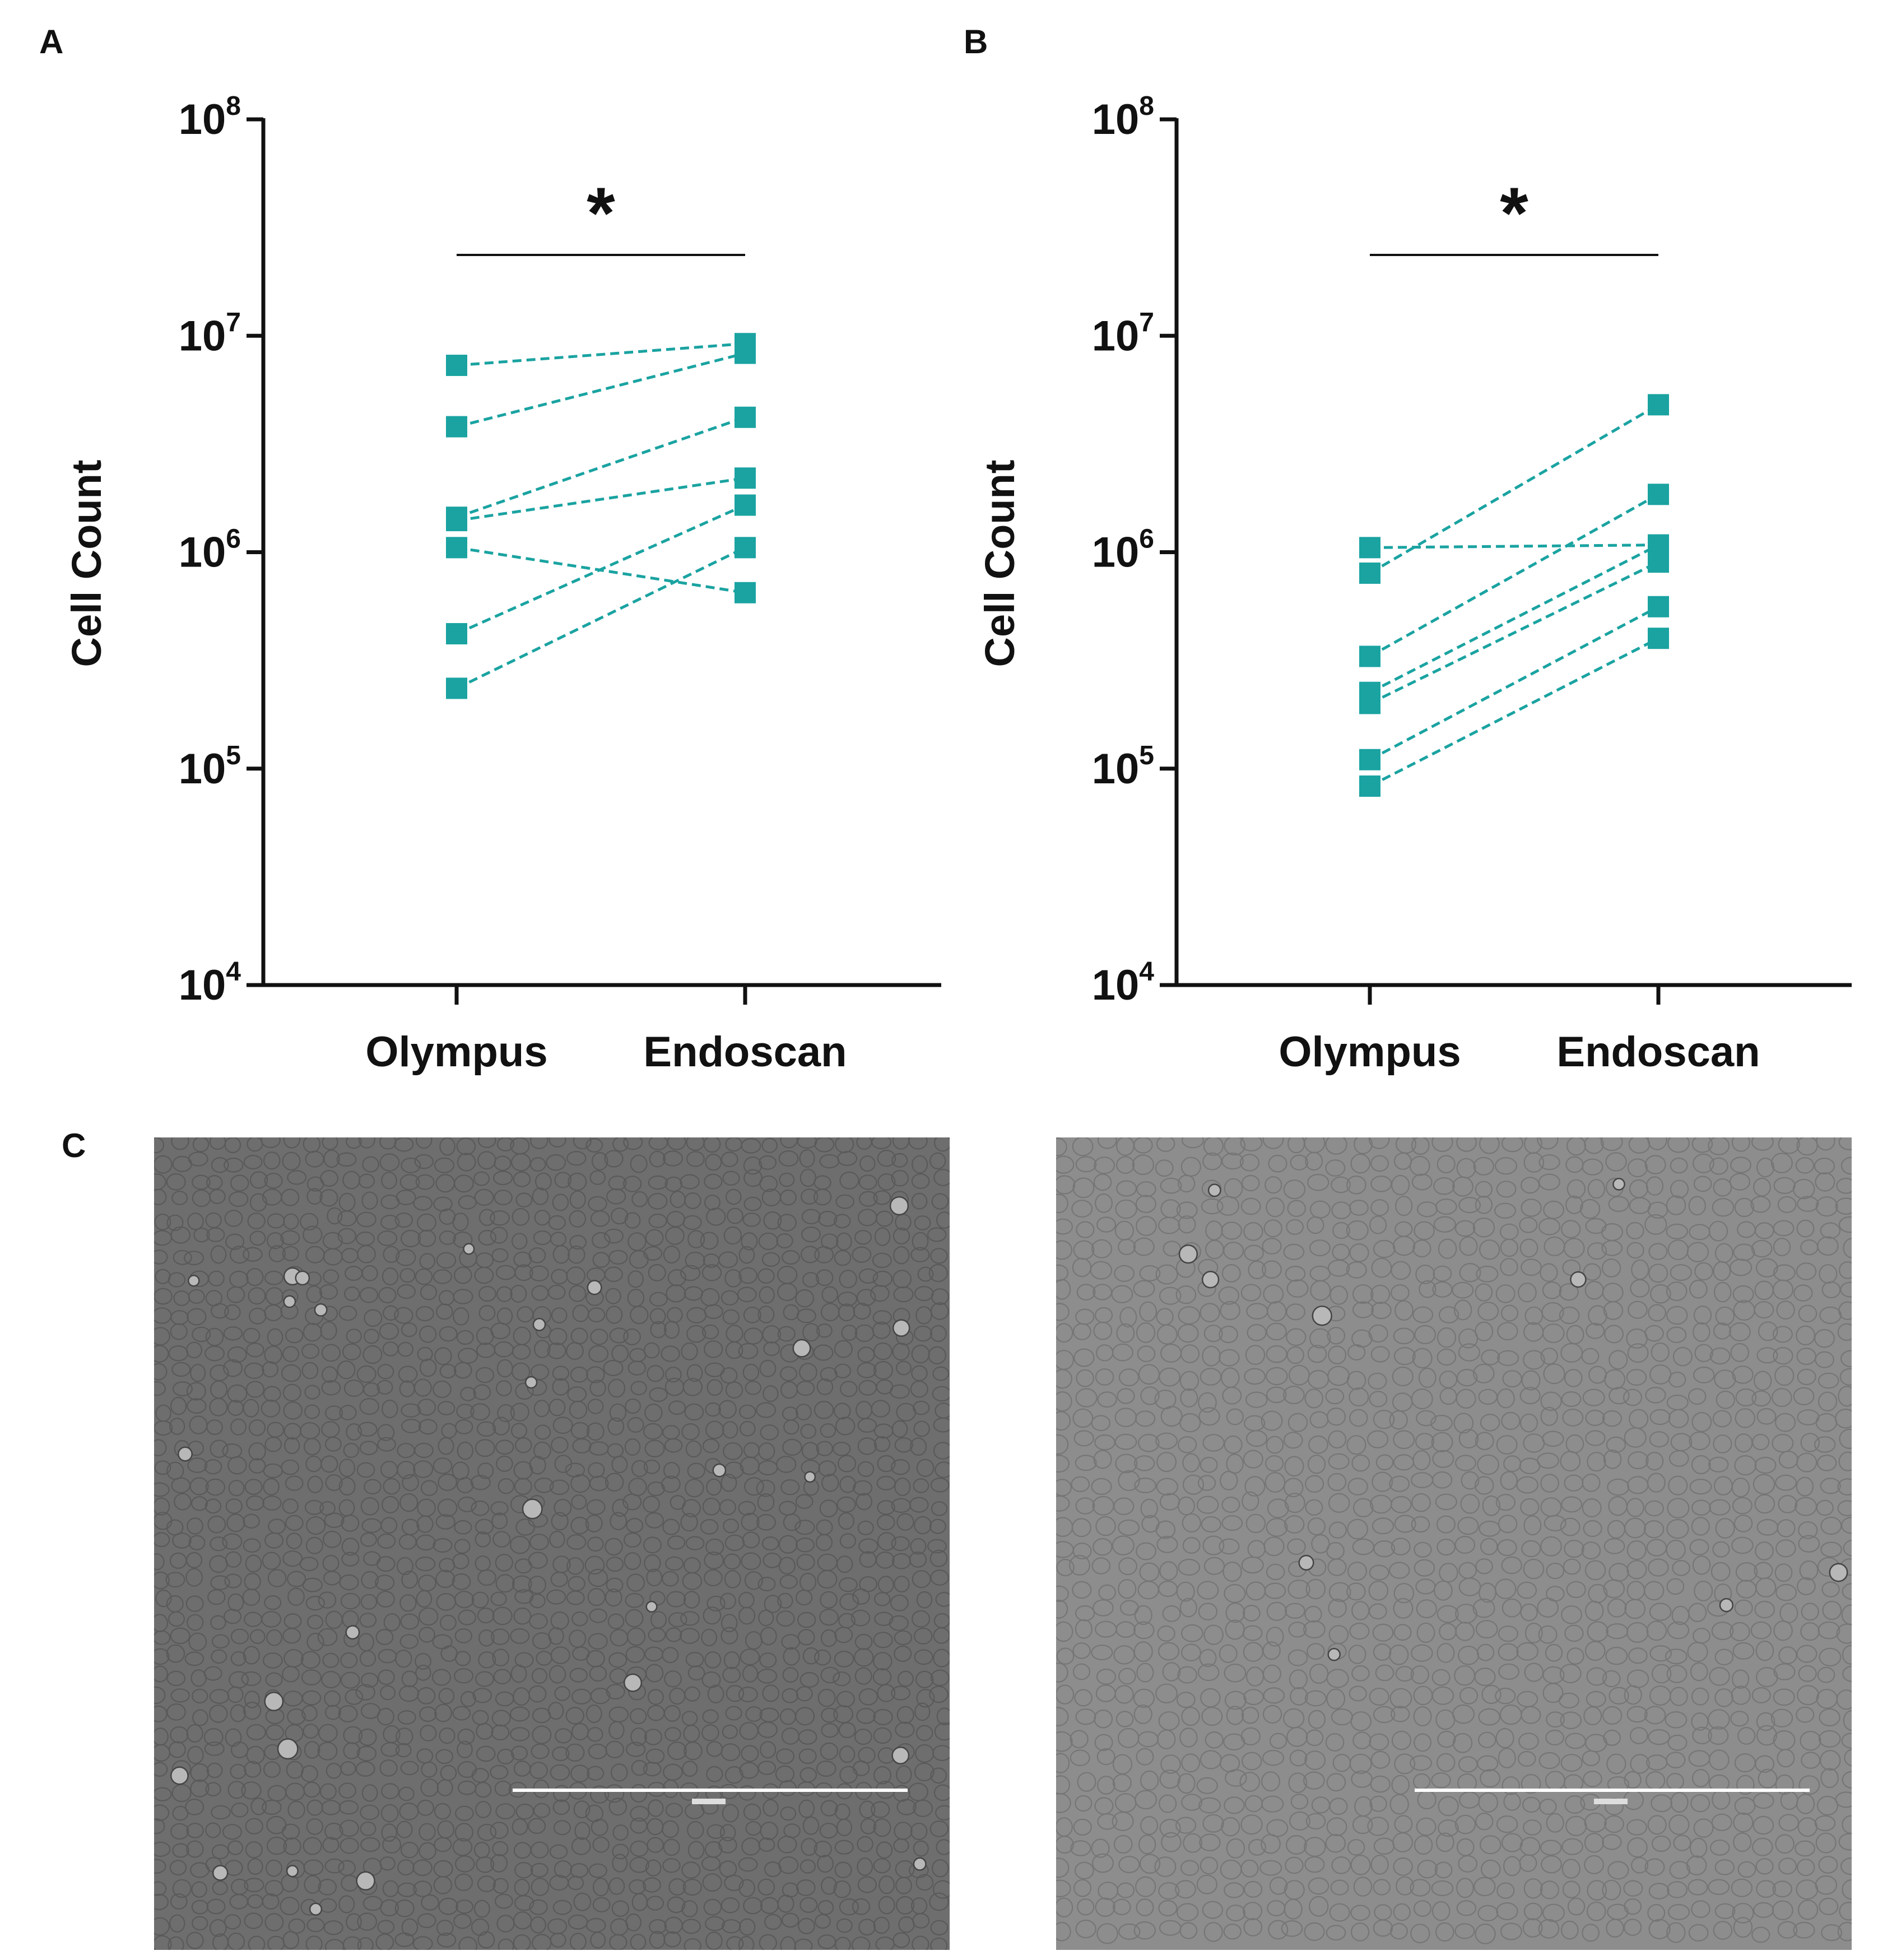 This screenshot has height=1960, width=1878. I want to click on panel-label-c: C, so click(74, 1145).